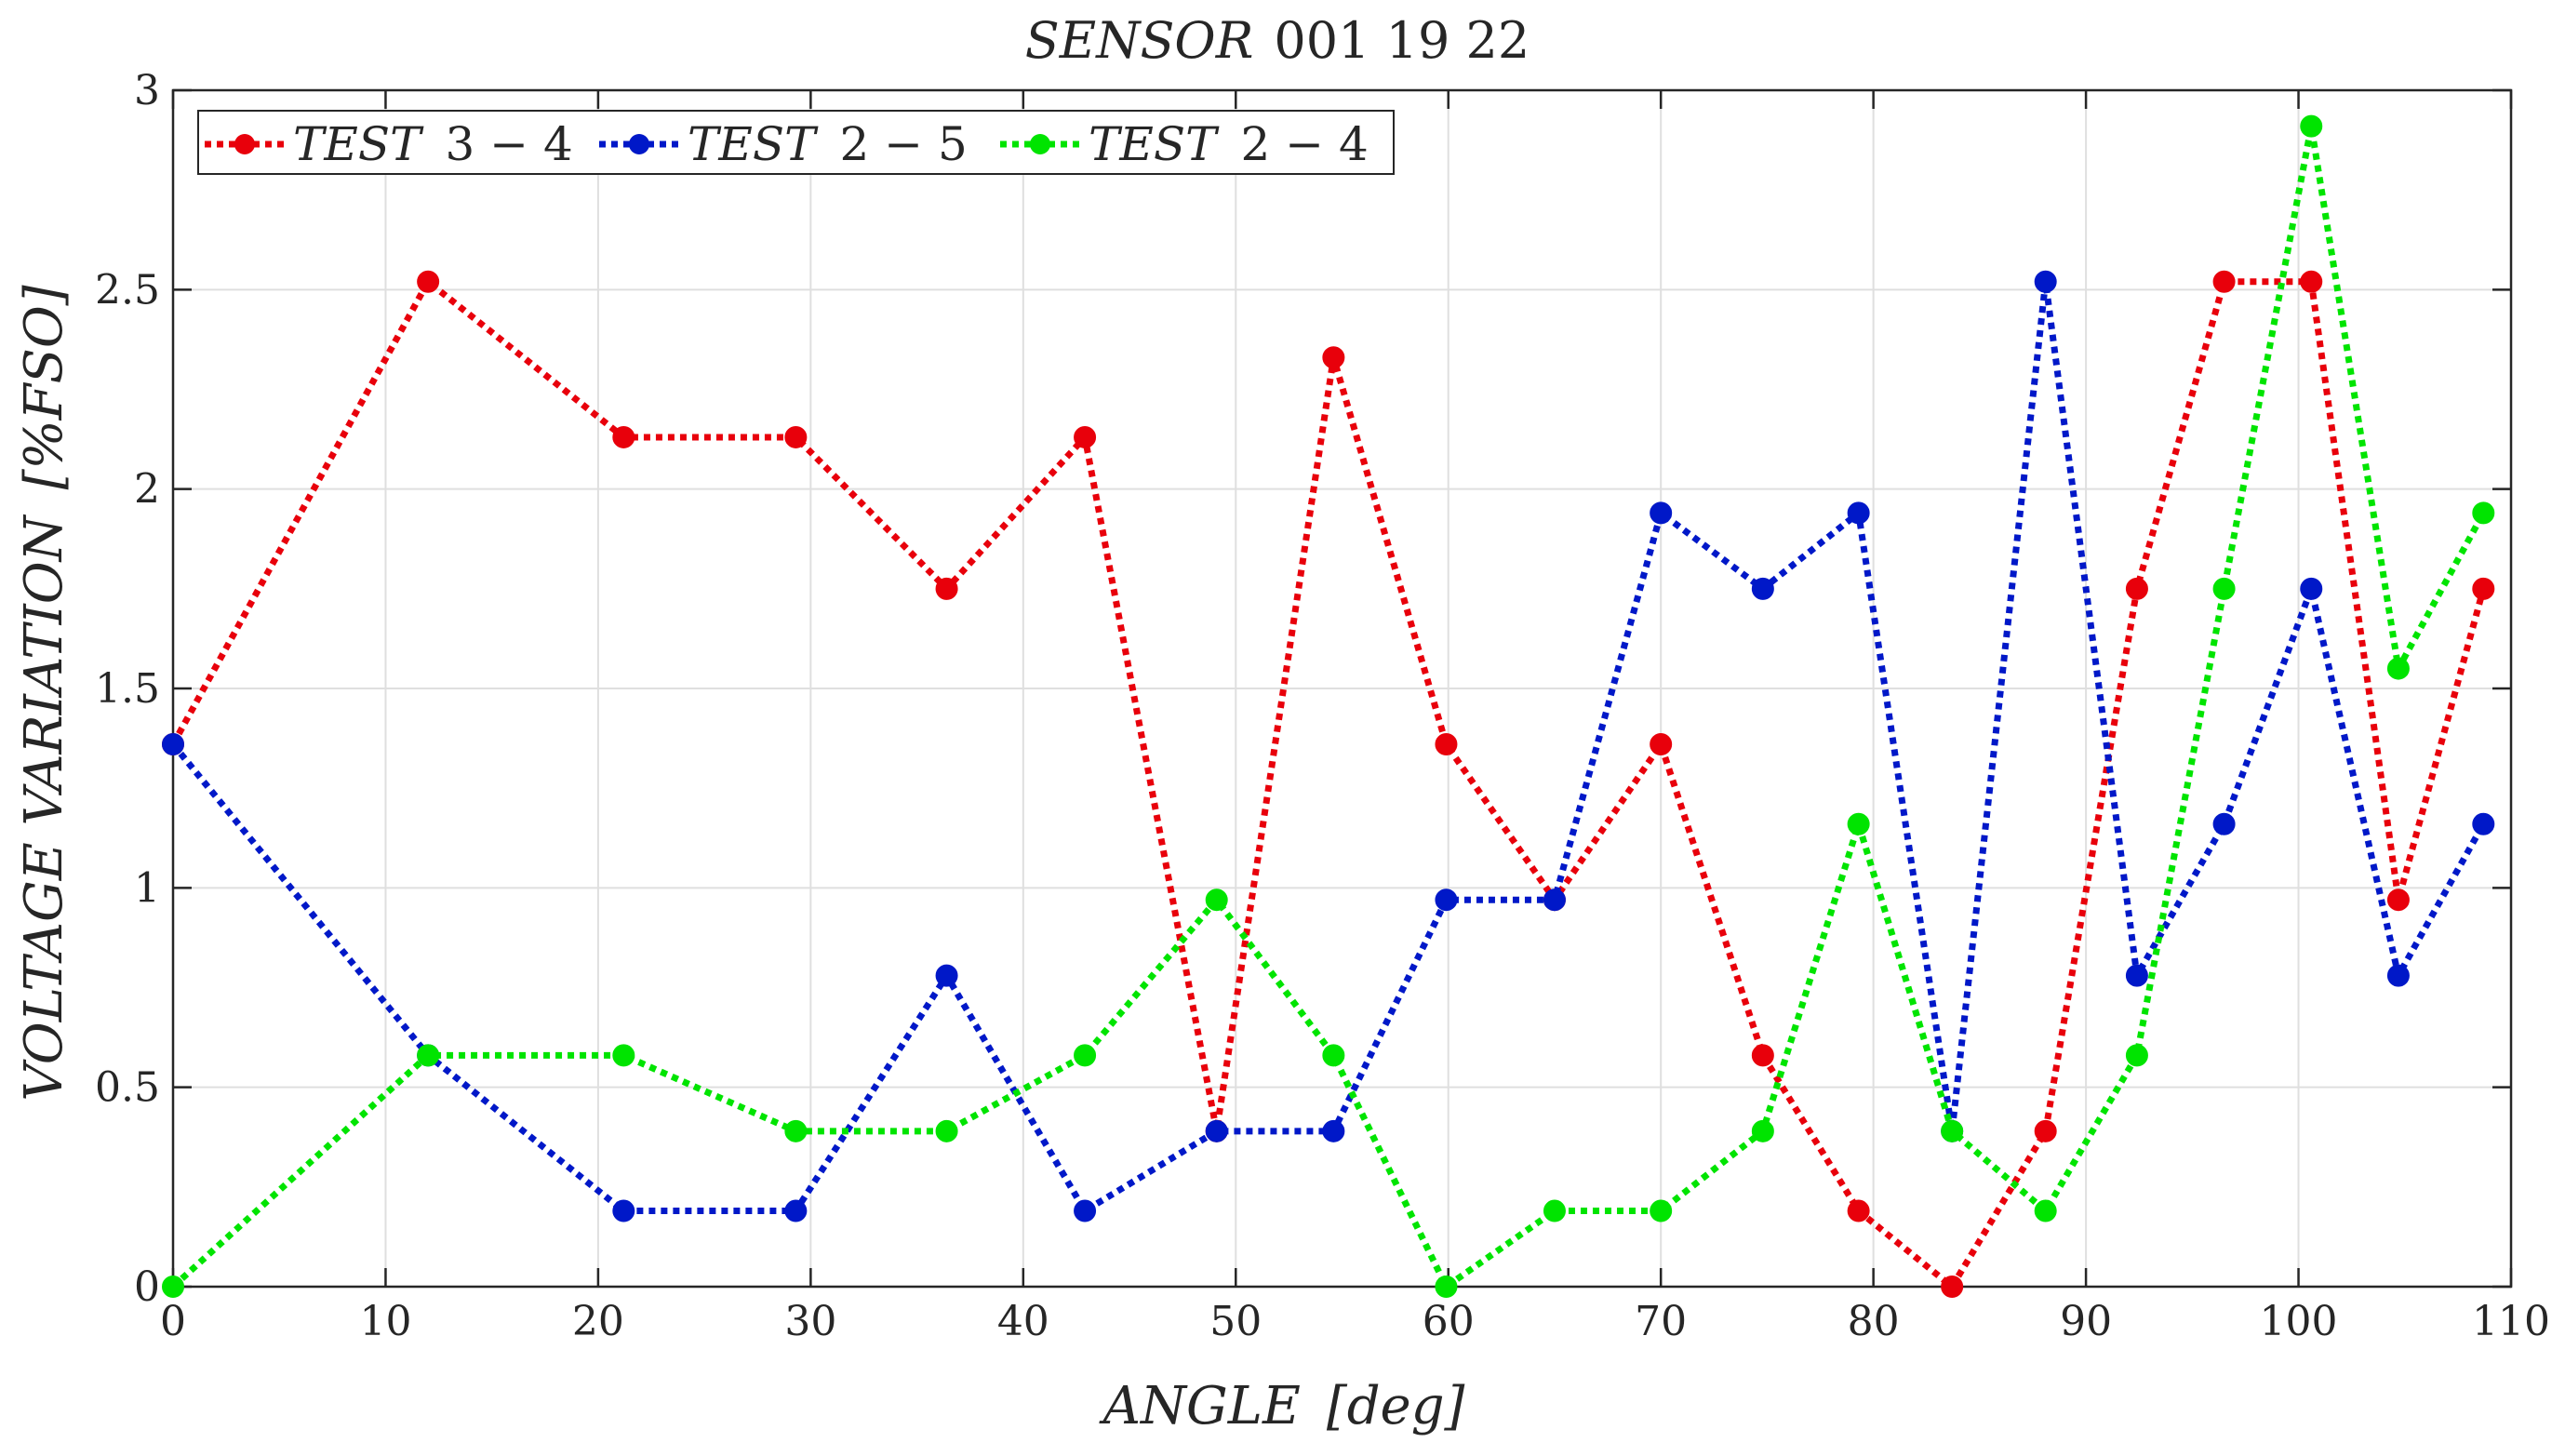 This screenshot has height=1456, width=2565. What do you see at coordinates (1449, 1321) in the screenshot?
I see `x-tick-label: 60` at bounding box center [1449, 1321].